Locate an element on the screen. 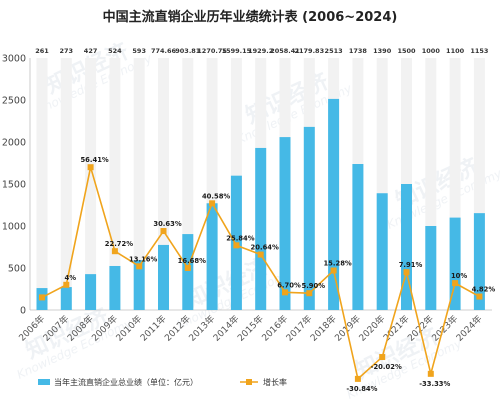 The height and width of the screenshot is (401, 500). x-tick-label: 2016年 is located at coordinates (274, 328).